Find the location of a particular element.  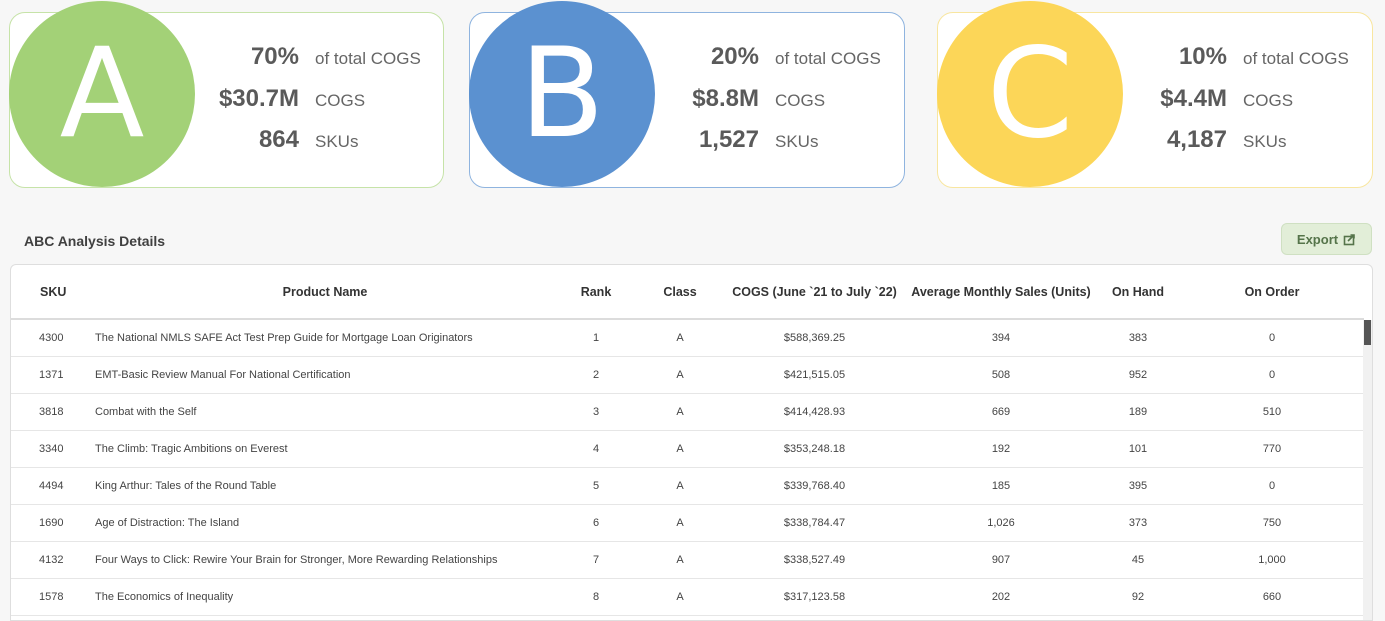

class-a-card: A 70% of total COGS $30.7M COGS 864 SKUs is located at coordinates (226, 94).